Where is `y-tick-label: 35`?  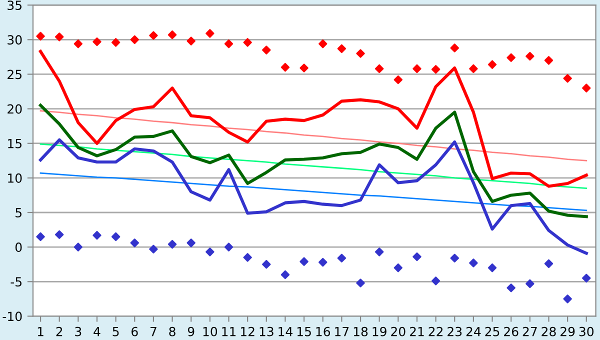
y-tick-label: 35 is located at coordinates (15, 5).